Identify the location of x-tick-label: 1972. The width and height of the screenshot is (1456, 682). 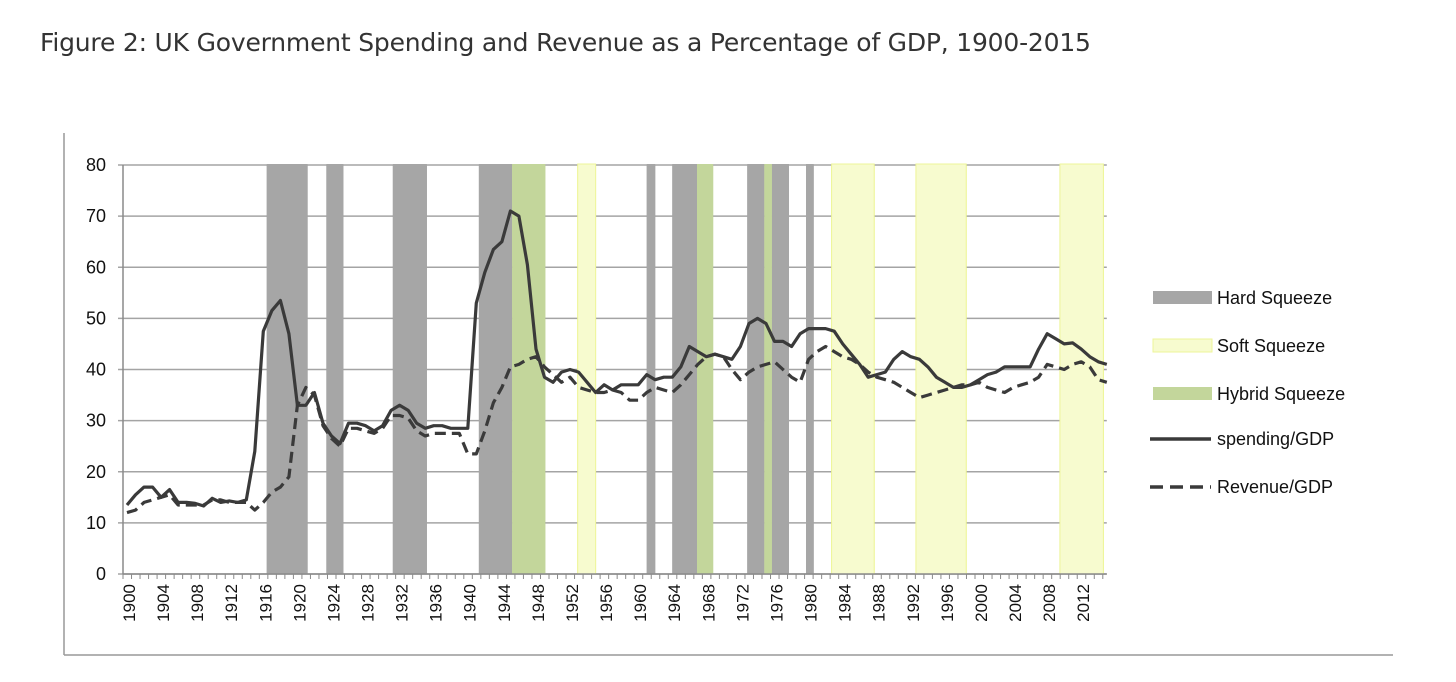
(742, 603).